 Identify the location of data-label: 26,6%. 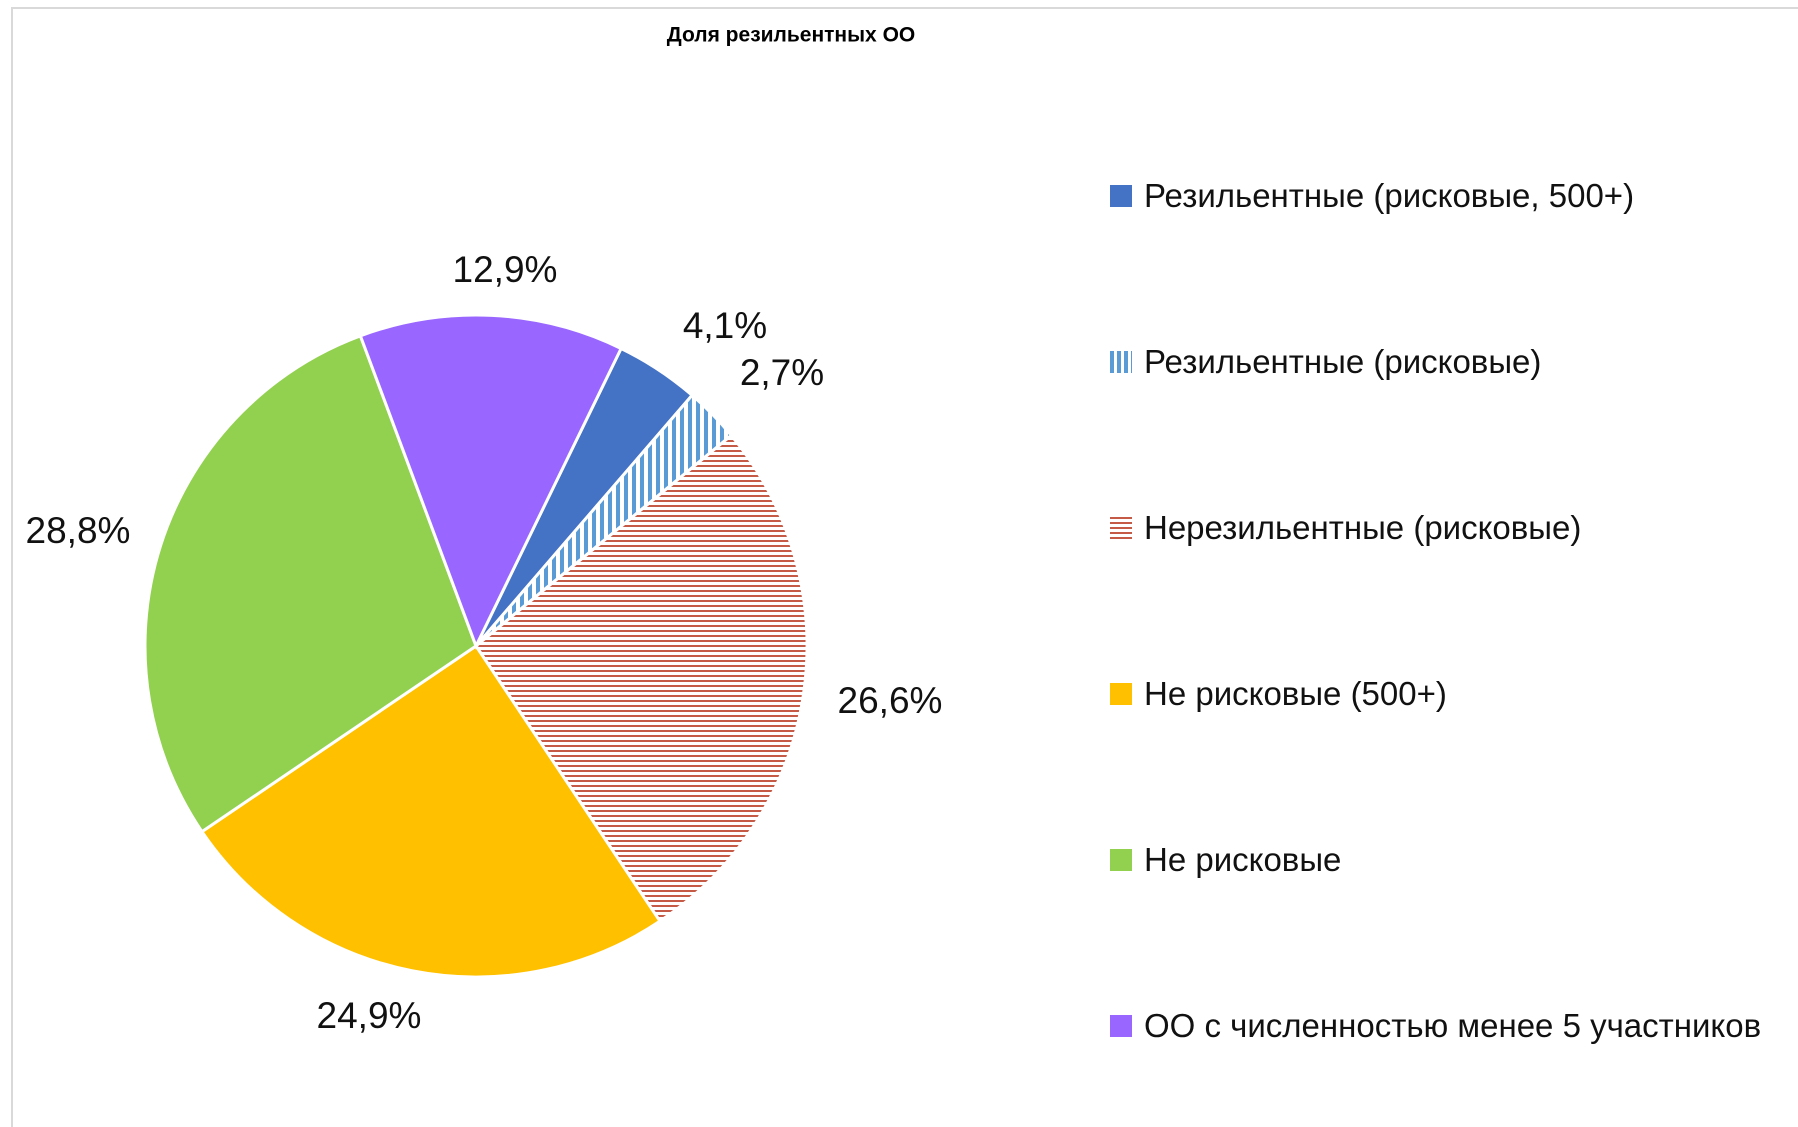
(890, 700).